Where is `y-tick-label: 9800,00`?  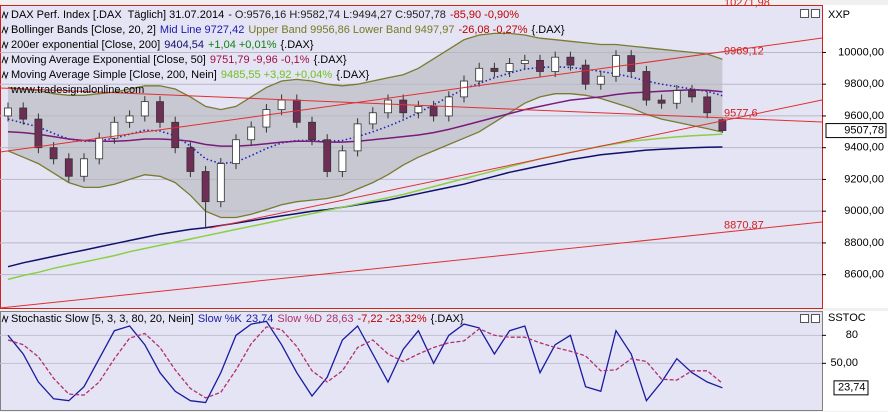 y-tick-label: 9800,00 is located at coordinates (864, 84).